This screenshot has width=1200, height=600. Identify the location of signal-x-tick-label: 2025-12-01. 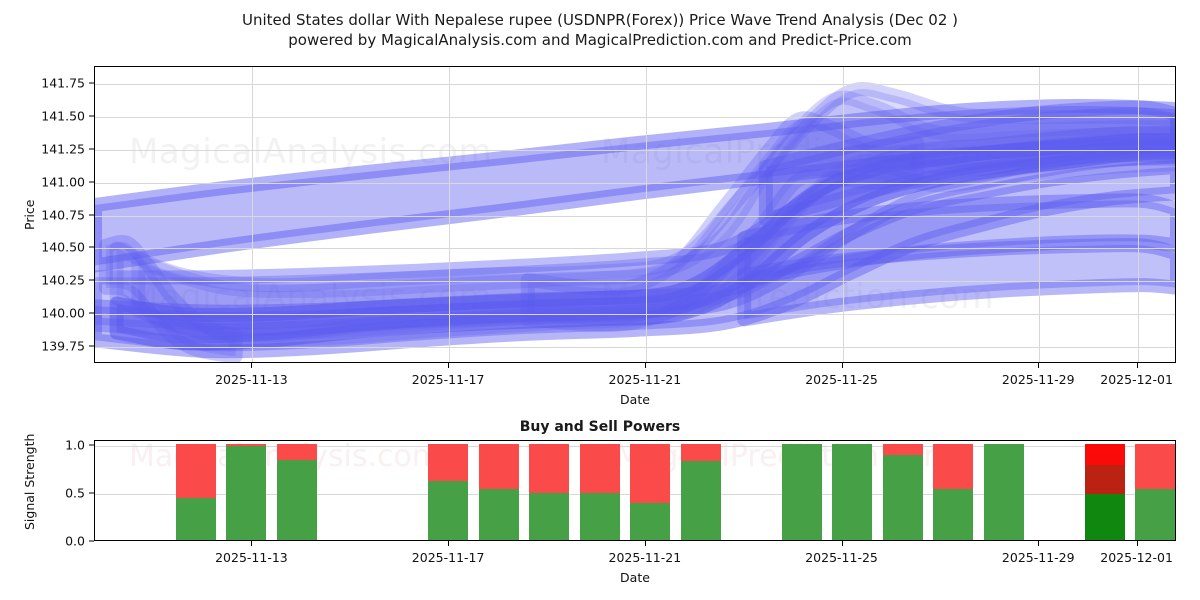
(1136, 557).